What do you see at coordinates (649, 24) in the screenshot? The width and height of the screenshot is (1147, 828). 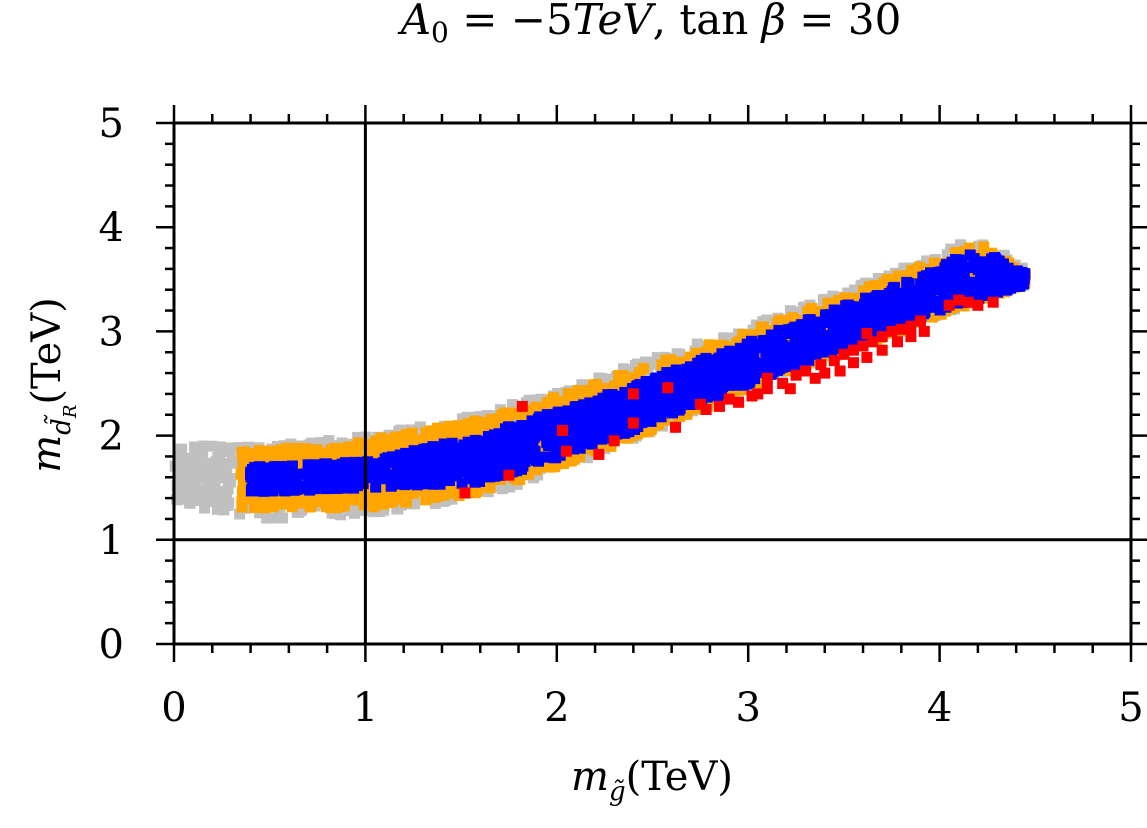 I see `chart-title: A0 = −5TeV, tan β = 30` at bounding box center [649, 24].